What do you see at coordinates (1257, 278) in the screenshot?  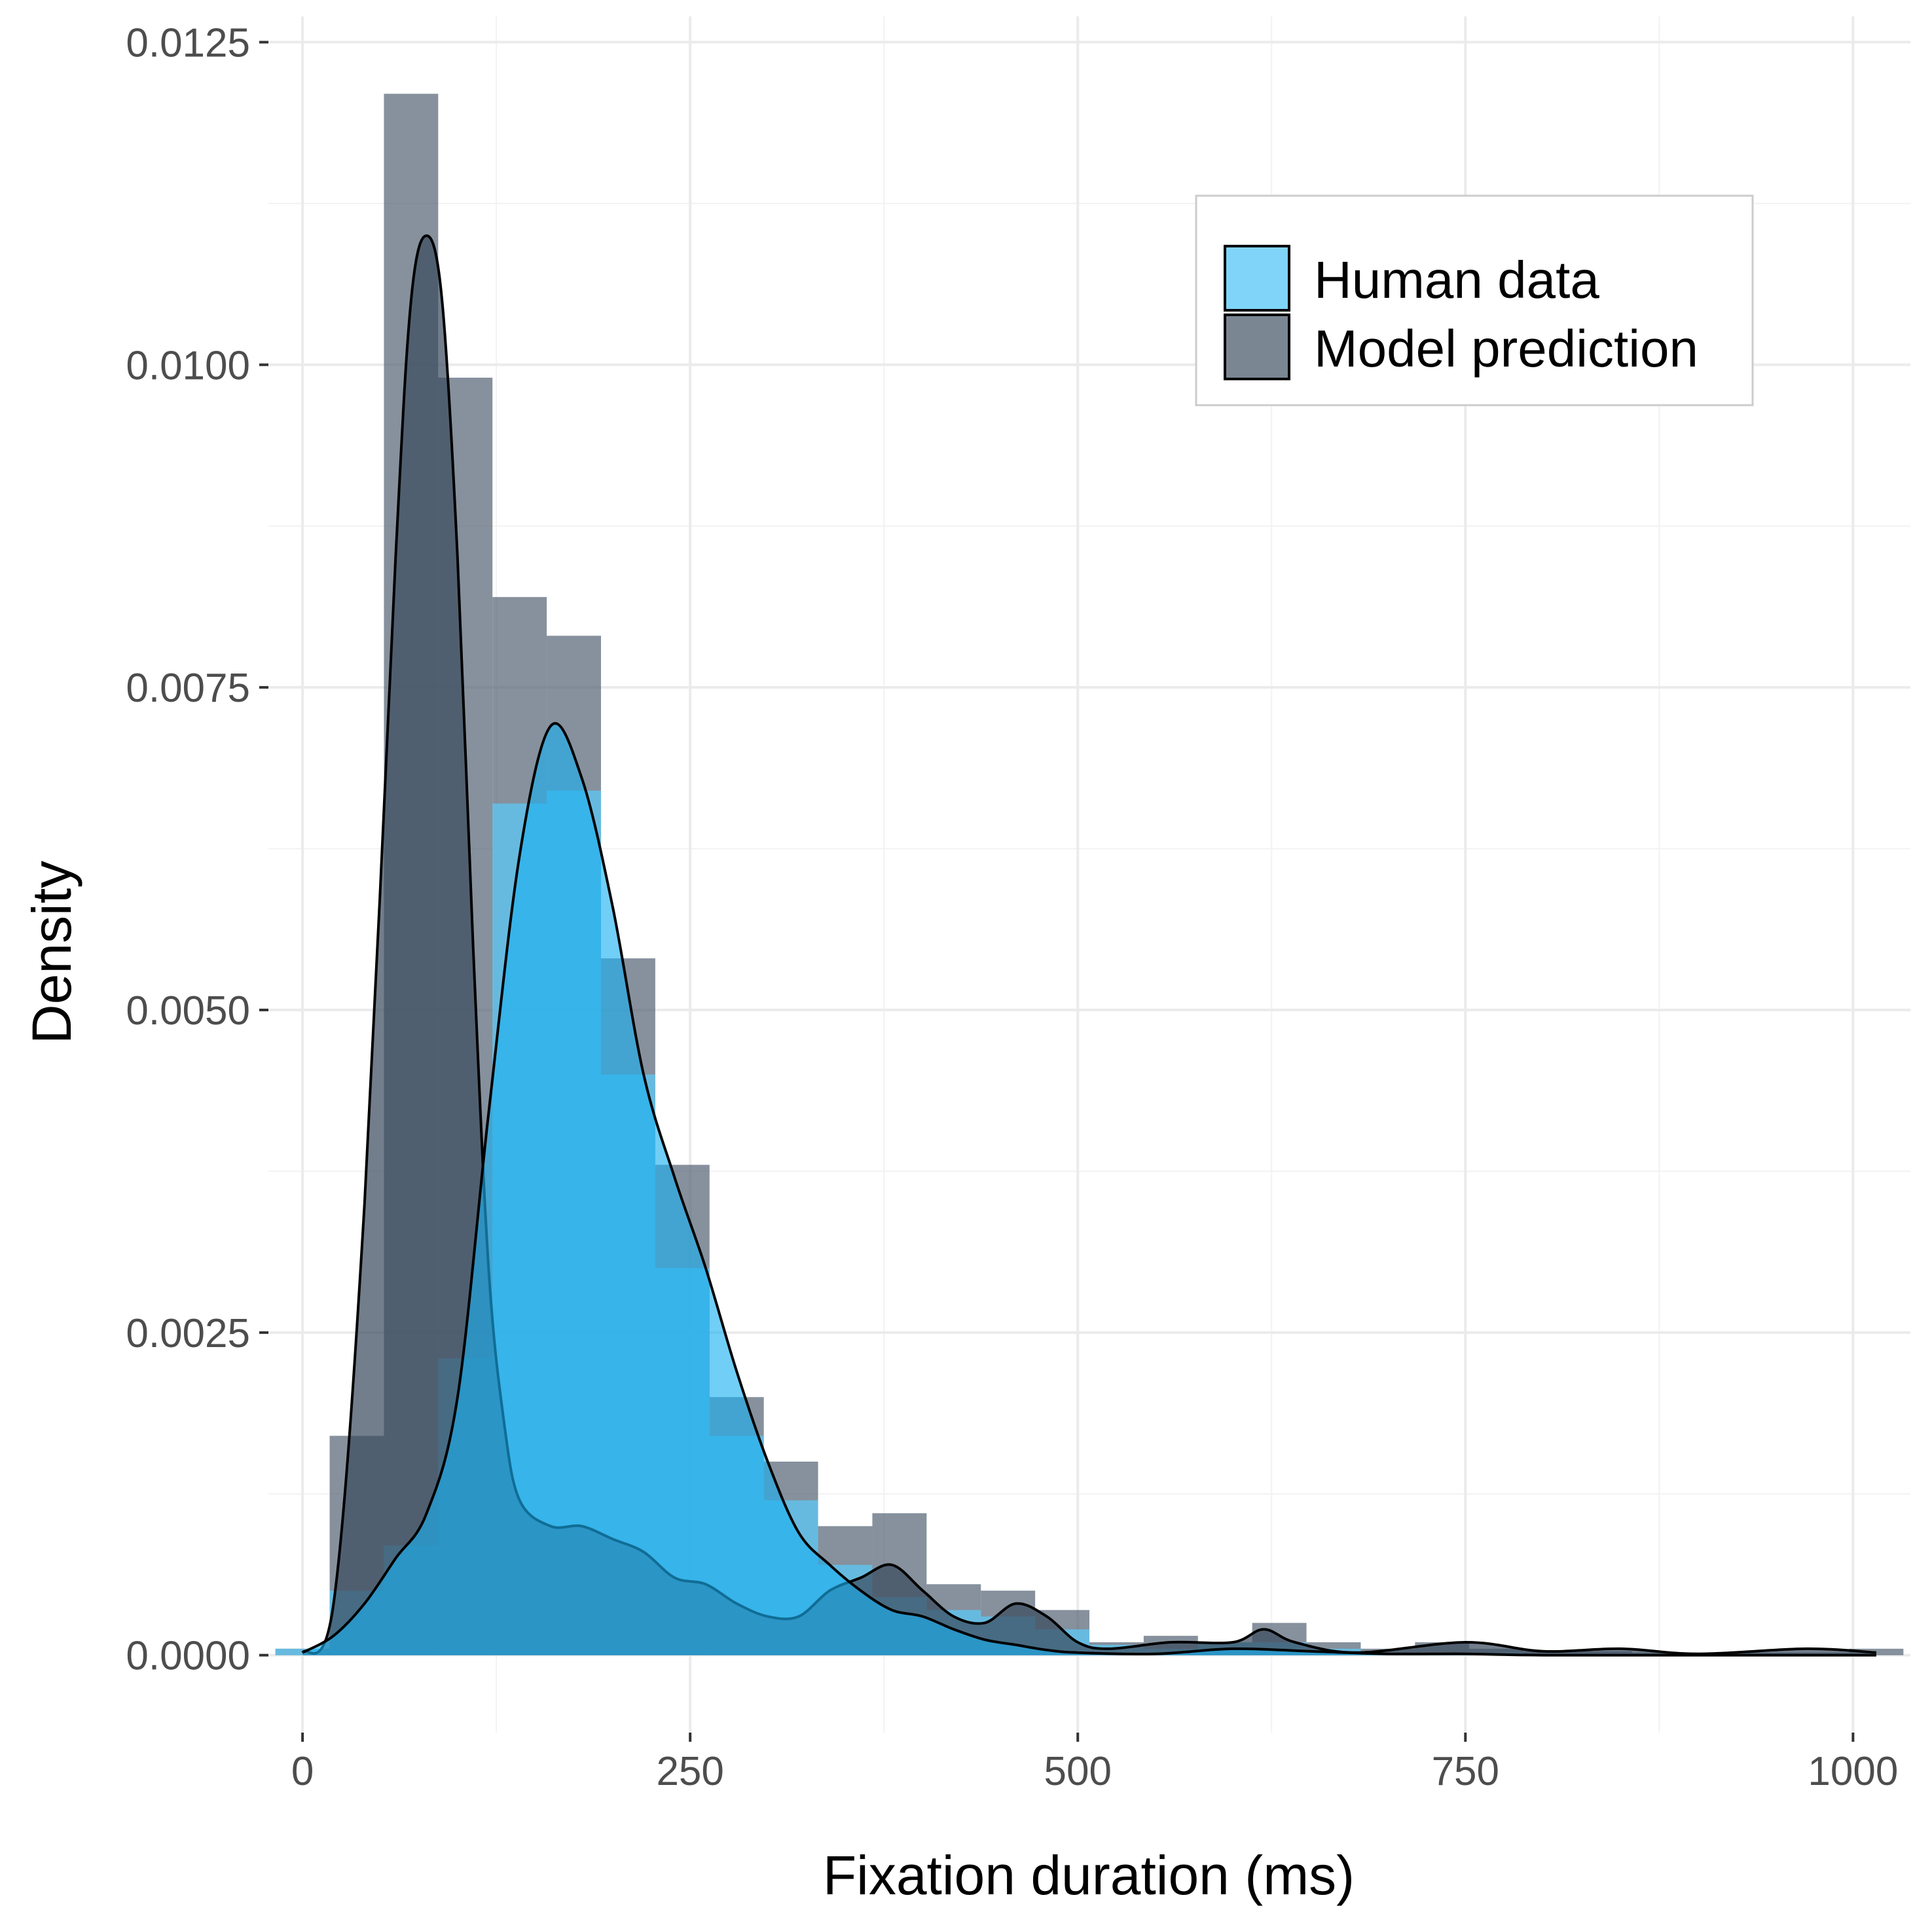 I see `legend-swatch-human-data` at bounding box center [1257, 278].